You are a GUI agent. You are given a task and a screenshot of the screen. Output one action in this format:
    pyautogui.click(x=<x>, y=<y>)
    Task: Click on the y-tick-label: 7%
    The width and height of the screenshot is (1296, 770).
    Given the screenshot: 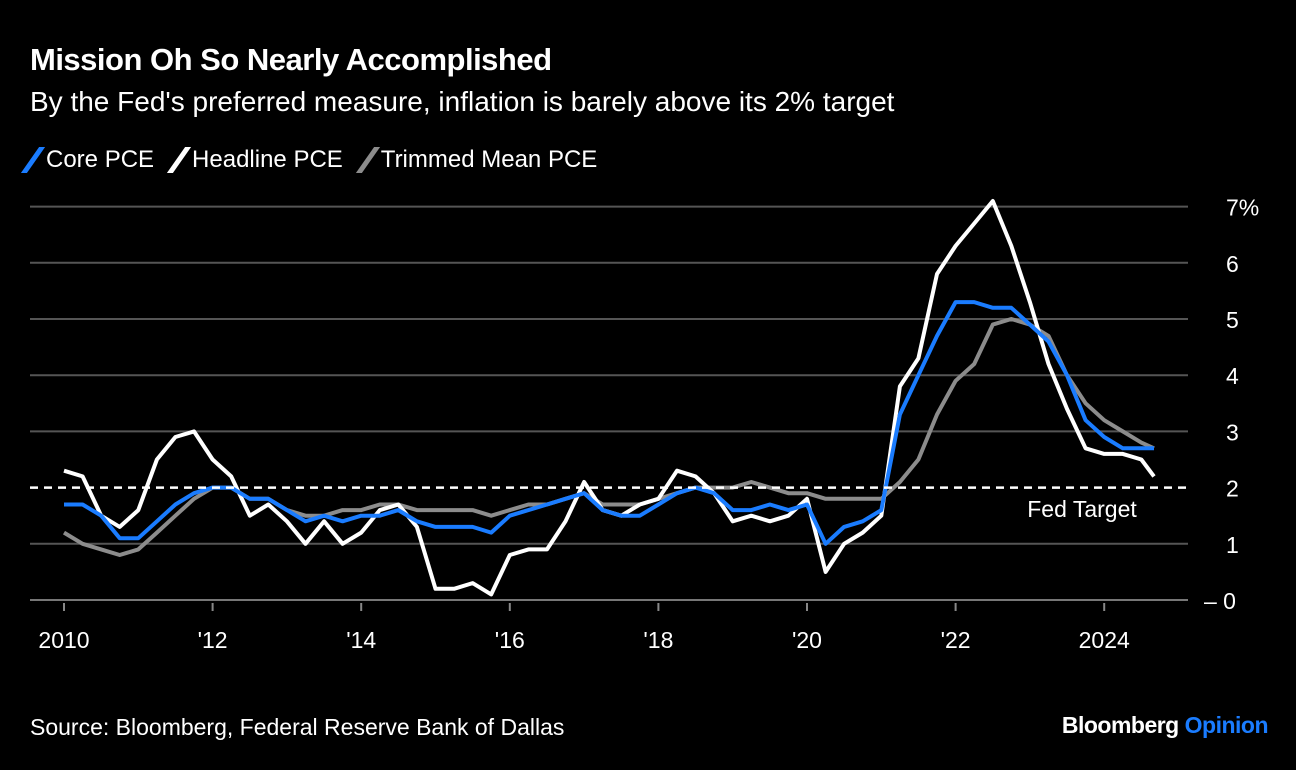 What is the action you would take?
    pyautogui.click(x=1242, y=208)
    